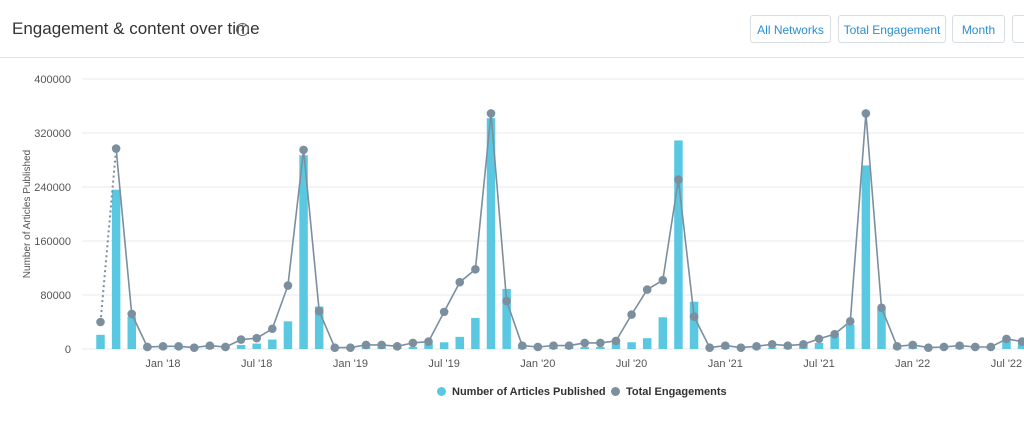  I want to click on legend-item-articles: Number of Articles Published, so click(521, 392).